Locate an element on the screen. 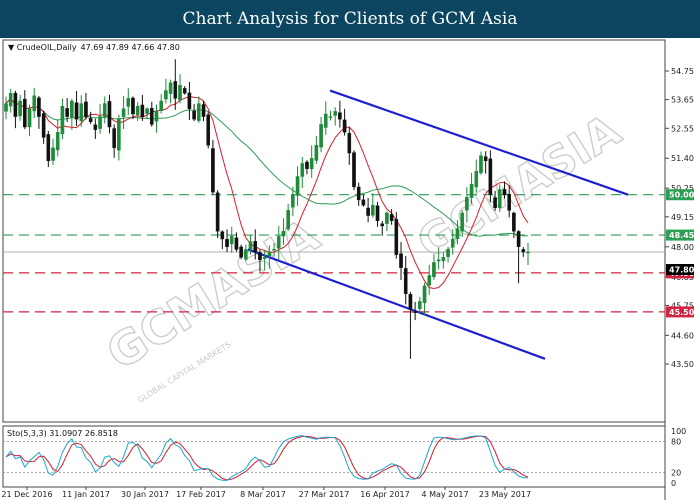 The height and width of the screenshot is (500, 700). stochastic-lines is located at coordinates (267, 458).